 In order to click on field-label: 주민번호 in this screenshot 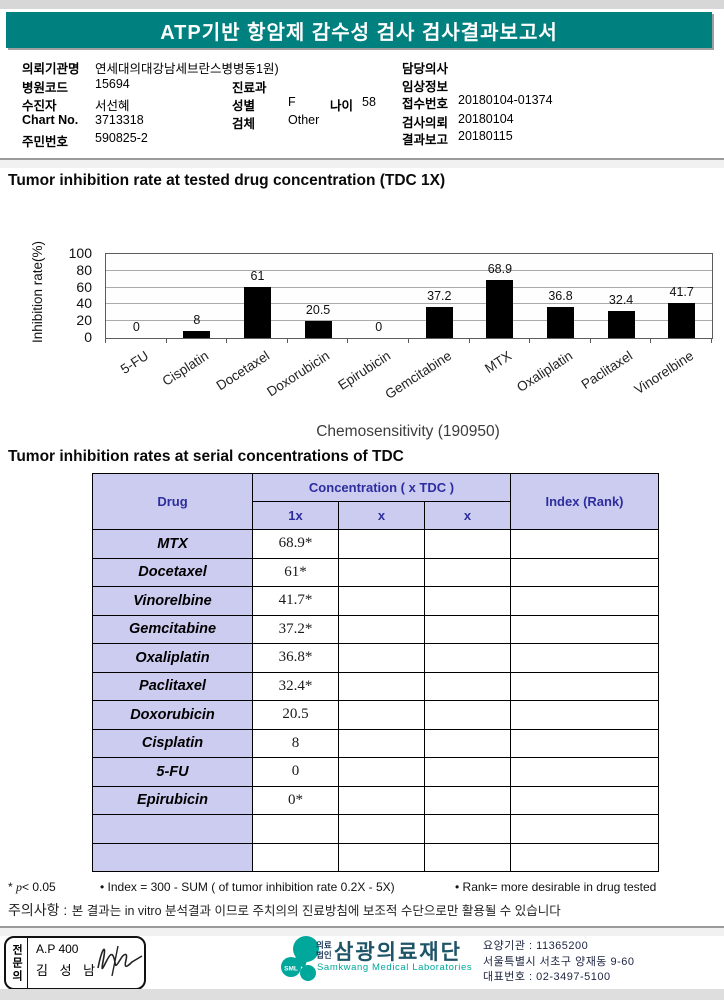, I will do `click(45, 142)`.